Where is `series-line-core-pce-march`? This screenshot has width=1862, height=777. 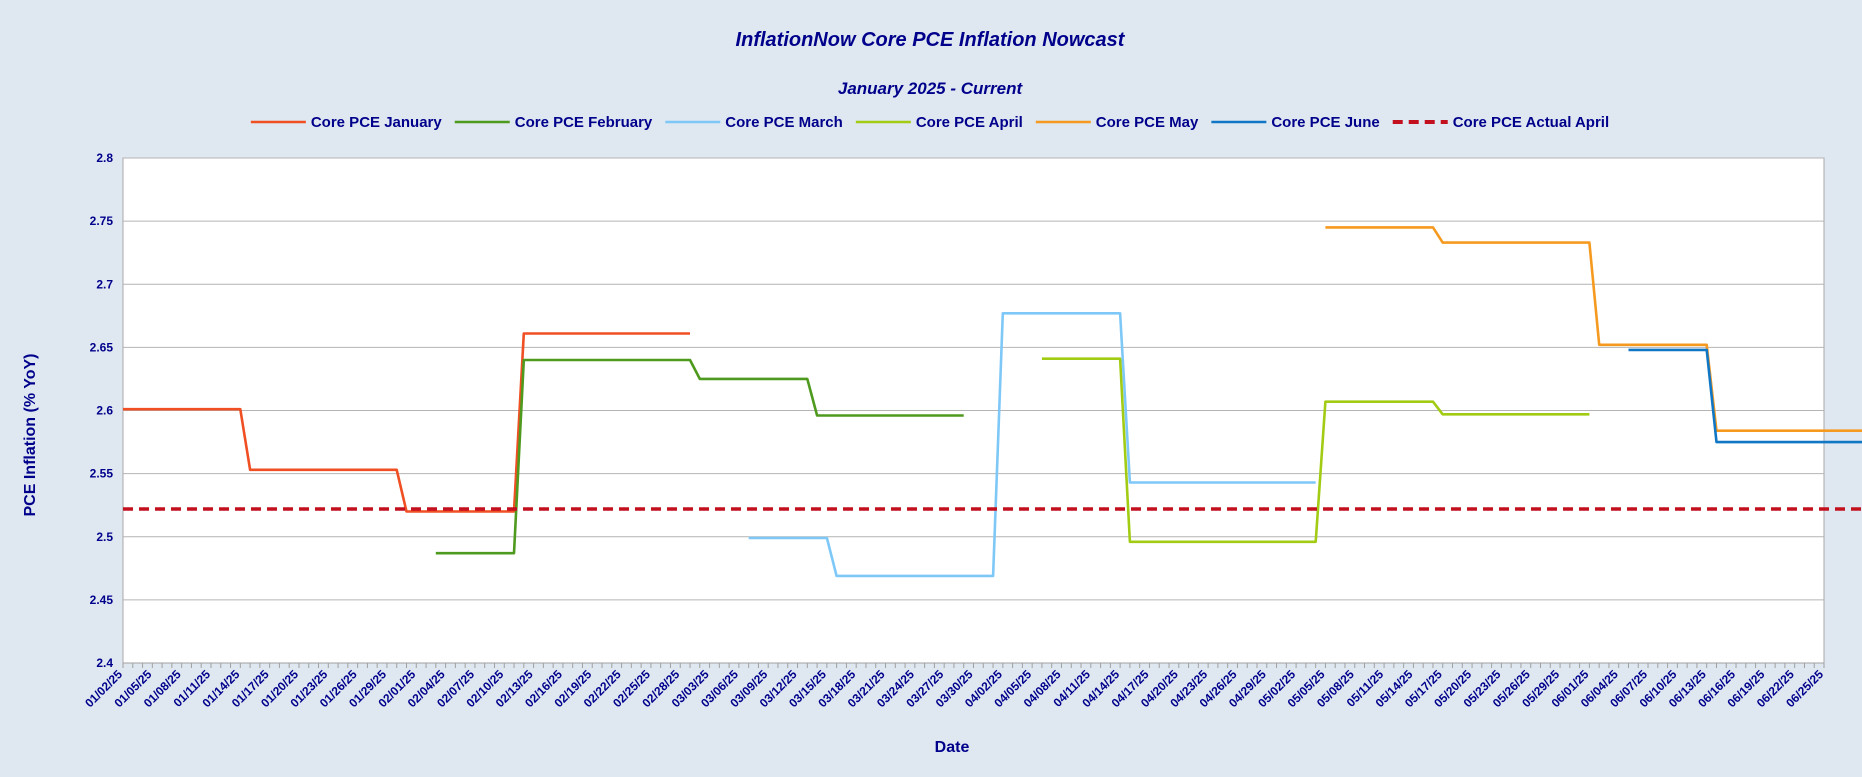 series-line-core-pce-march is located at coordinates (1032, 444).